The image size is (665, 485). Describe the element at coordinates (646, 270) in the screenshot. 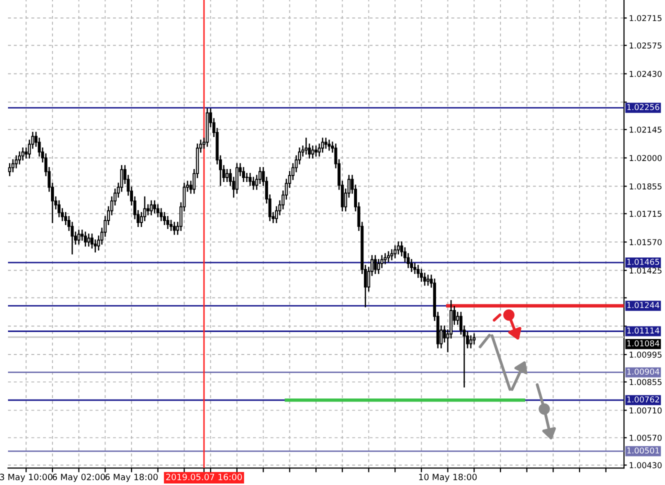

I see `y-tick-label: 1.01425` at that location.